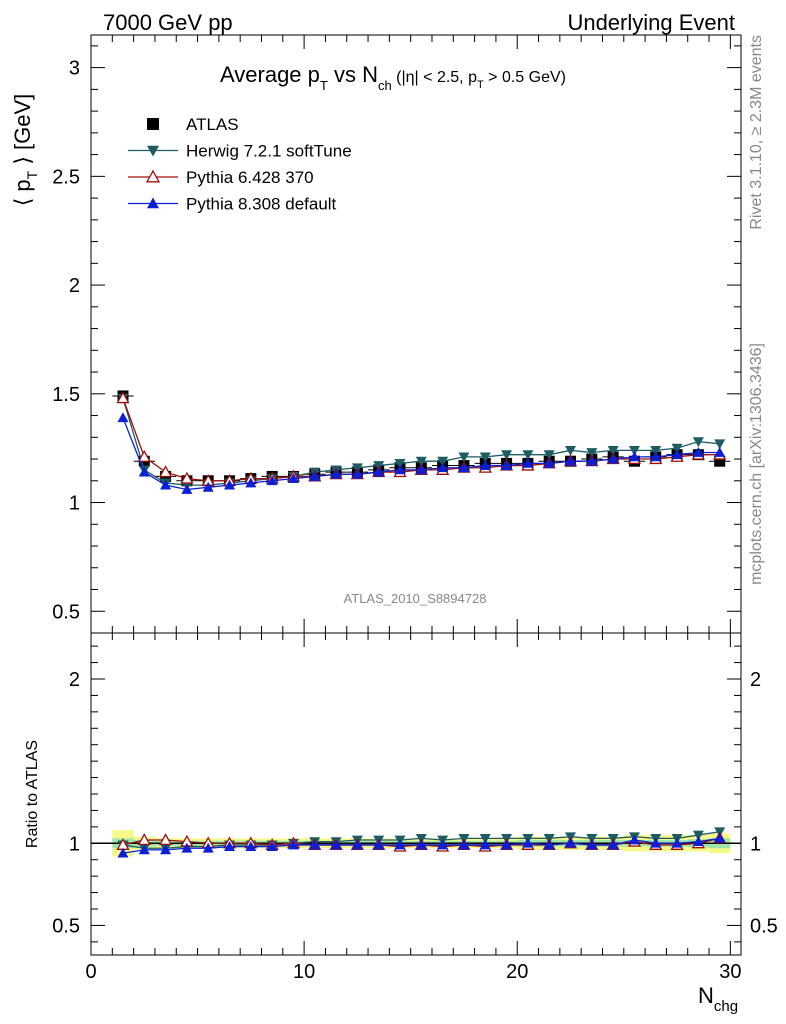  I want to click on analysis-id: ATLAS_2010_S8894728, so click(415, 598).